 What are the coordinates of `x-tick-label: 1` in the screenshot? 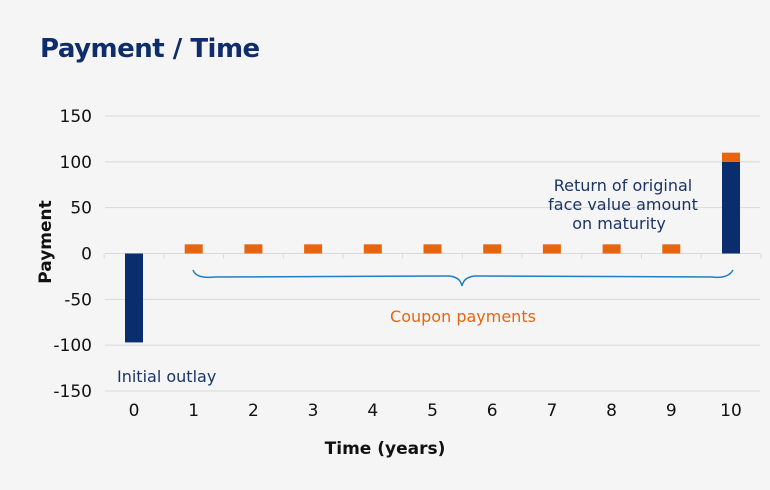 It's located at (193, 411).